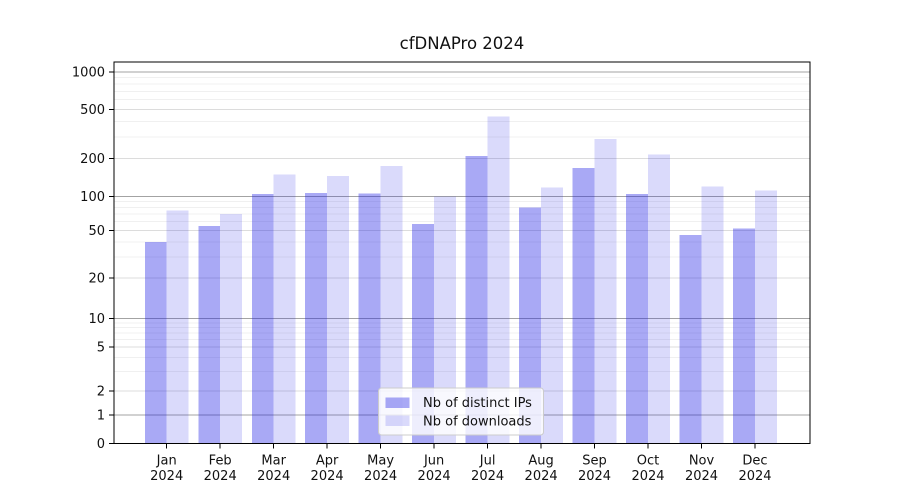  What do you see at coordinates (391, 305) in the screenshot?
I see `bar-downloads-may` at bounding box center [391, 305].